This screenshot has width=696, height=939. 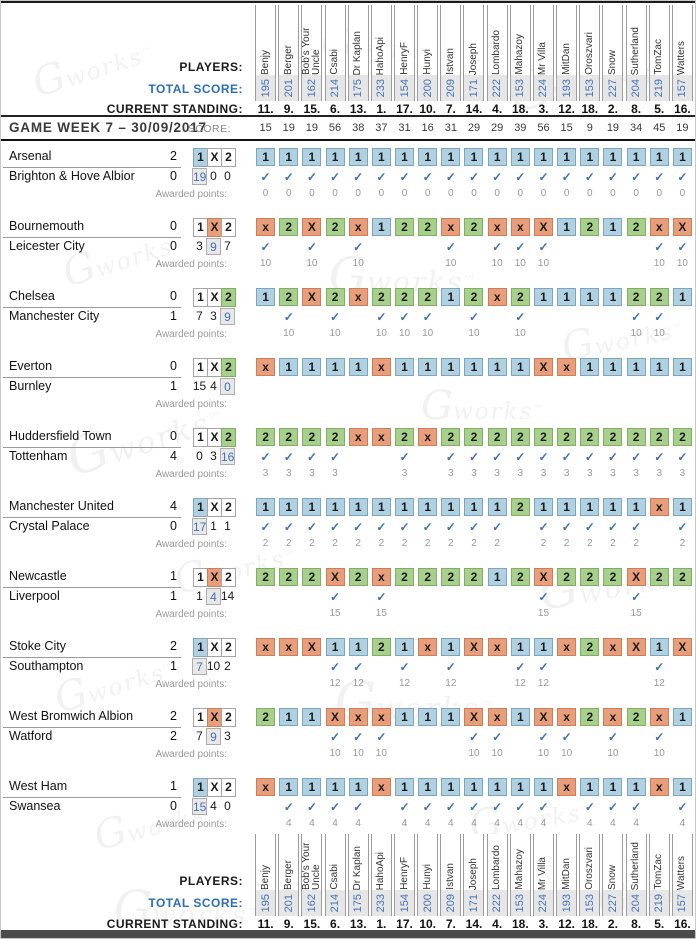 What do you see at coordinates (312, 875) in the screenshot?
I see `player-column: Bob's Your Uncle 162` at bounding box center [312, 875].